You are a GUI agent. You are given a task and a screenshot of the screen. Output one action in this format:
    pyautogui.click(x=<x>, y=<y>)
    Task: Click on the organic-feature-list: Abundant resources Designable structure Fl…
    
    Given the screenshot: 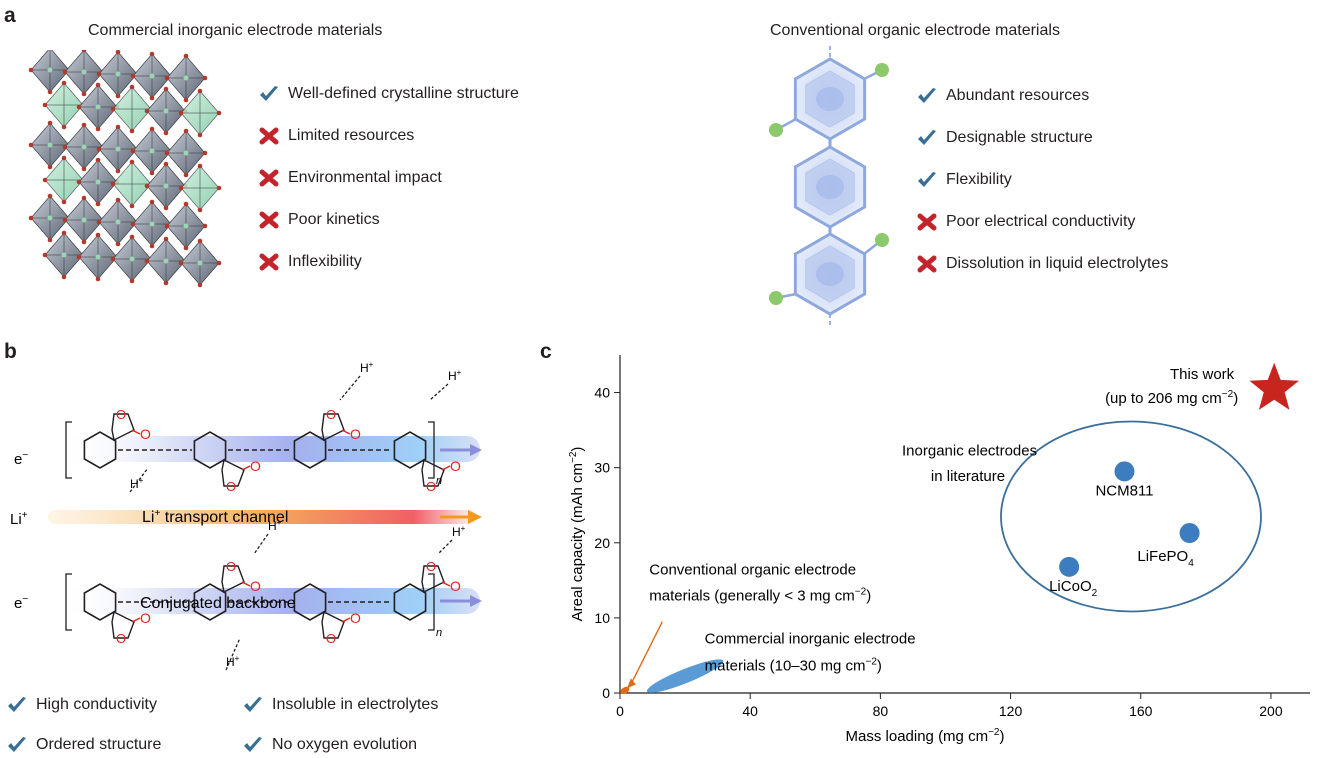 What is the action you would take?
    pyautogui.click(x=1042, y=191)
    